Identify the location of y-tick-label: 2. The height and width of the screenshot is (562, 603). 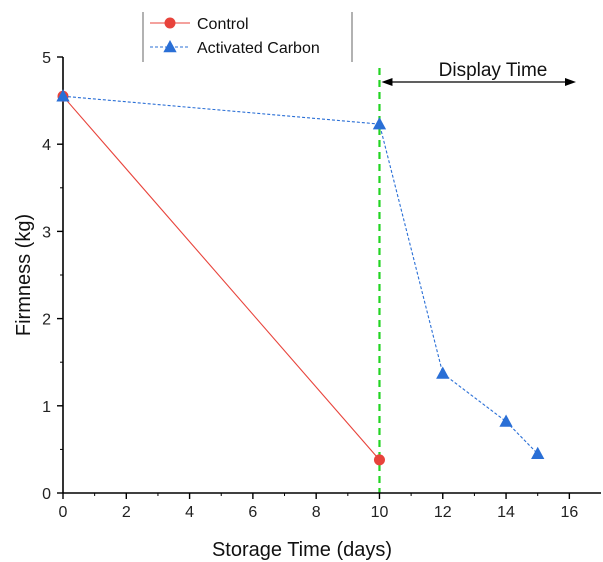
(46, 320).